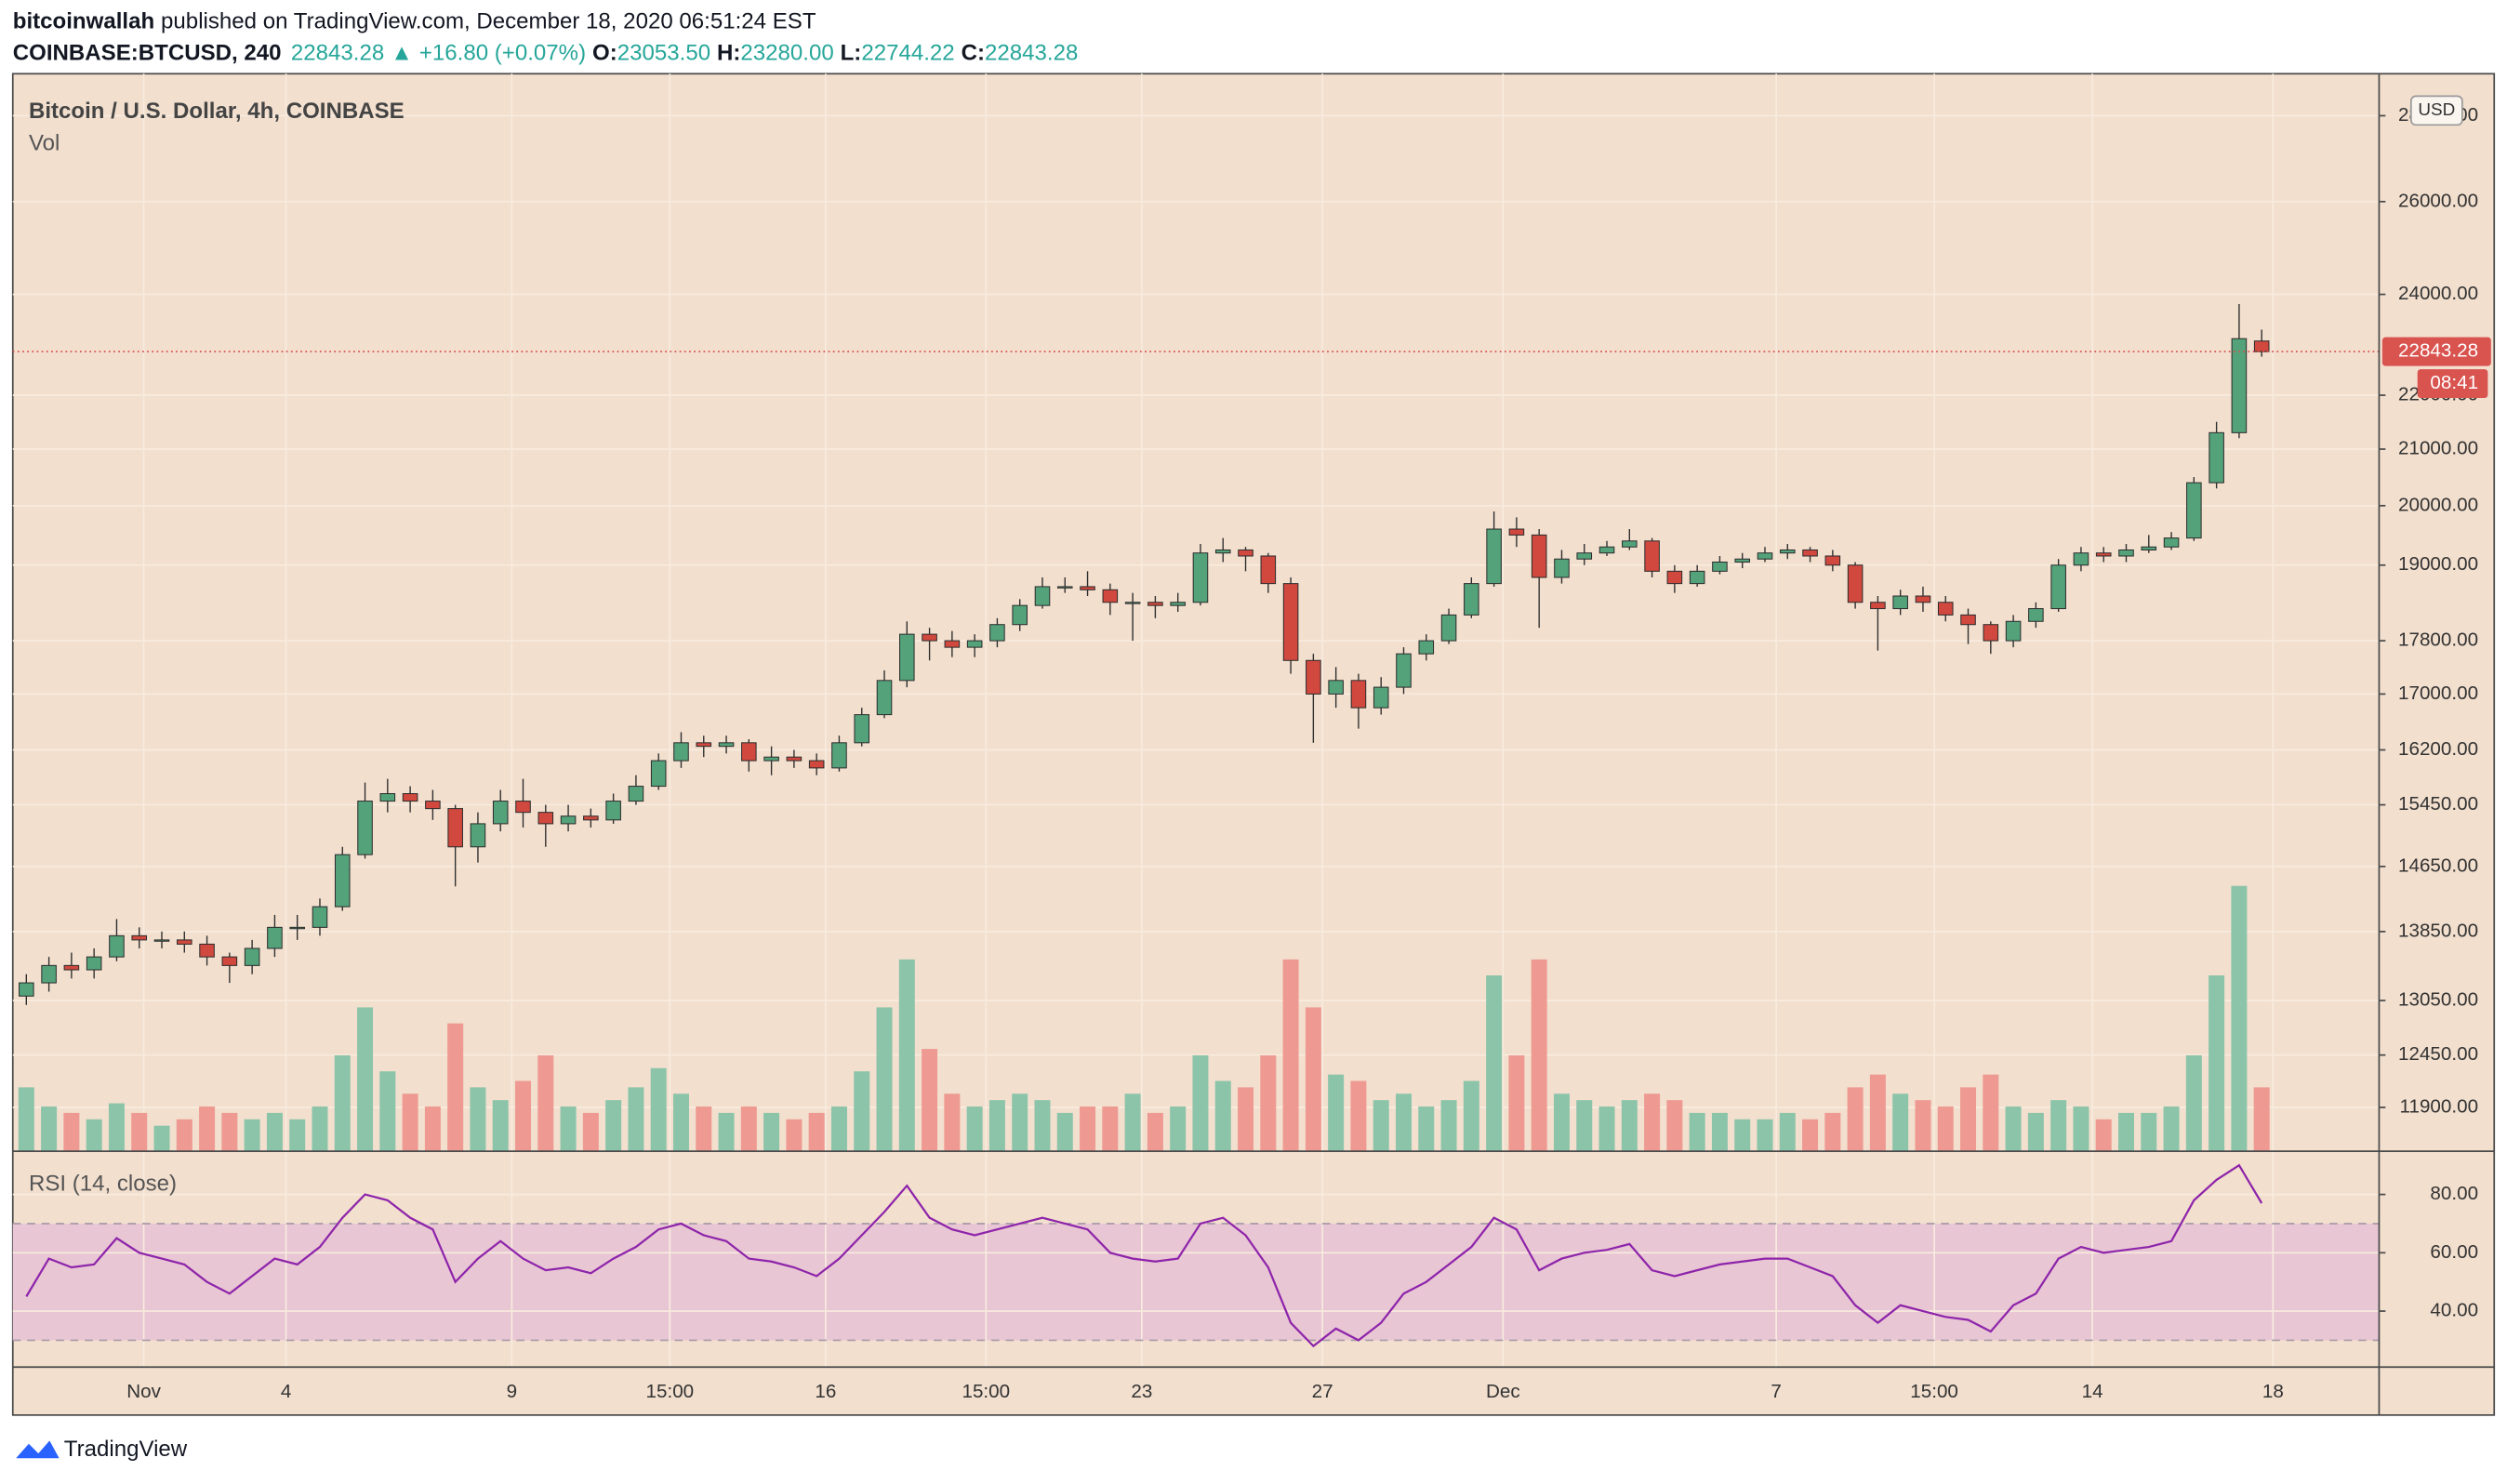  What do you see at coordinates (337, 53) in the screenshot?
I see `last: 22843.28` at bounding box center [337, 53].